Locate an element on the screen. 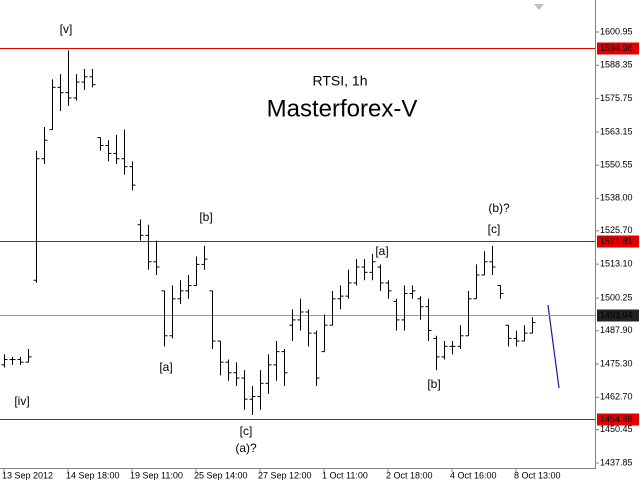 The width and height of the screenshot is (640, 480). chart-subtitle: Masterforex-V is located at coordinates (342, 108).